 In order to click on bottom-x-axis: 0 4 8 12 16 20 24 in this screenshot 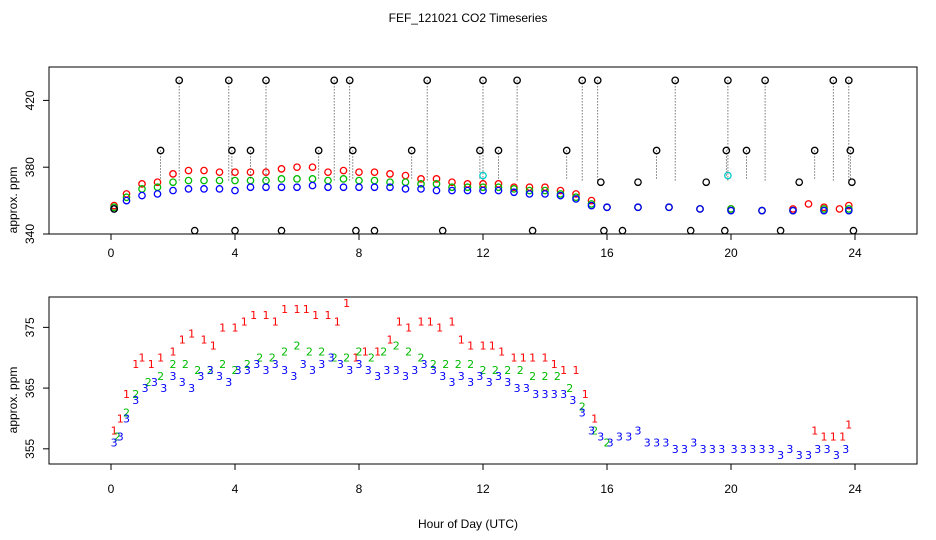, I will do `click(485, 480)`.